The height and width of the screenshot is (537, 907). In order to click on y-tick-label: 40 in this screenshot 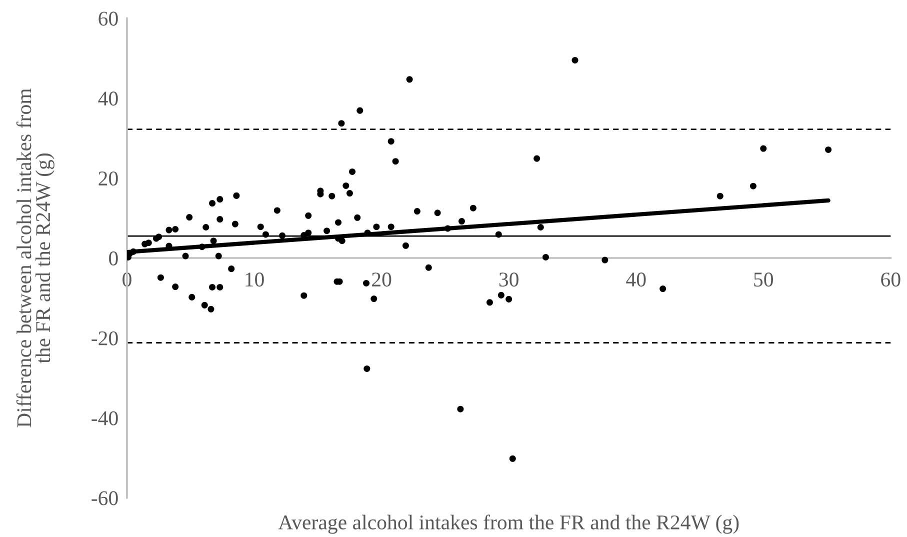, I will do `click(108, 99)`.